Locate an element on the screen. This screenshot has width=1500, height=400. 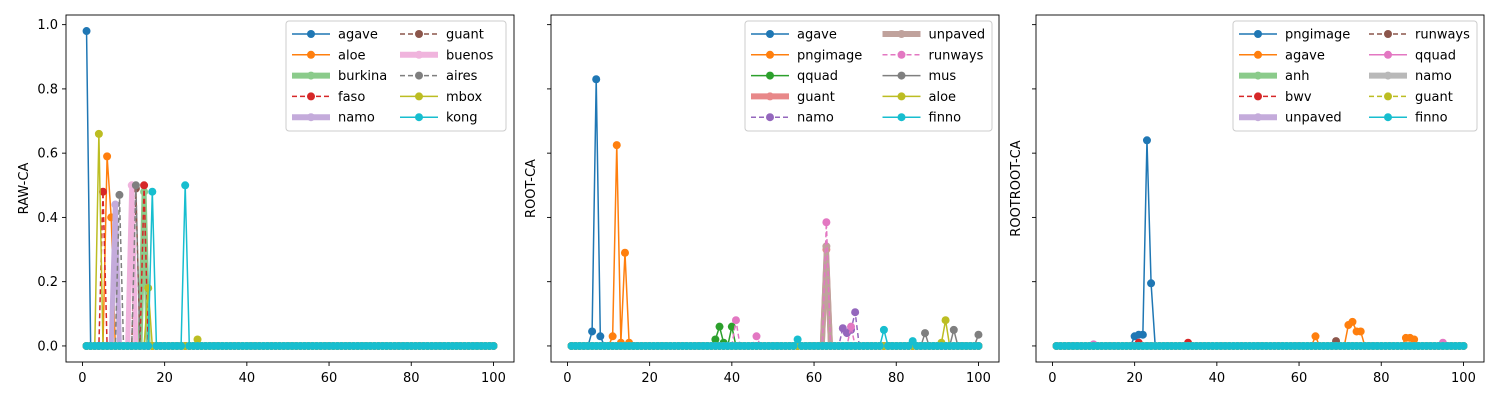
legend-item-aires: aires is located at coordinates (439, 76).